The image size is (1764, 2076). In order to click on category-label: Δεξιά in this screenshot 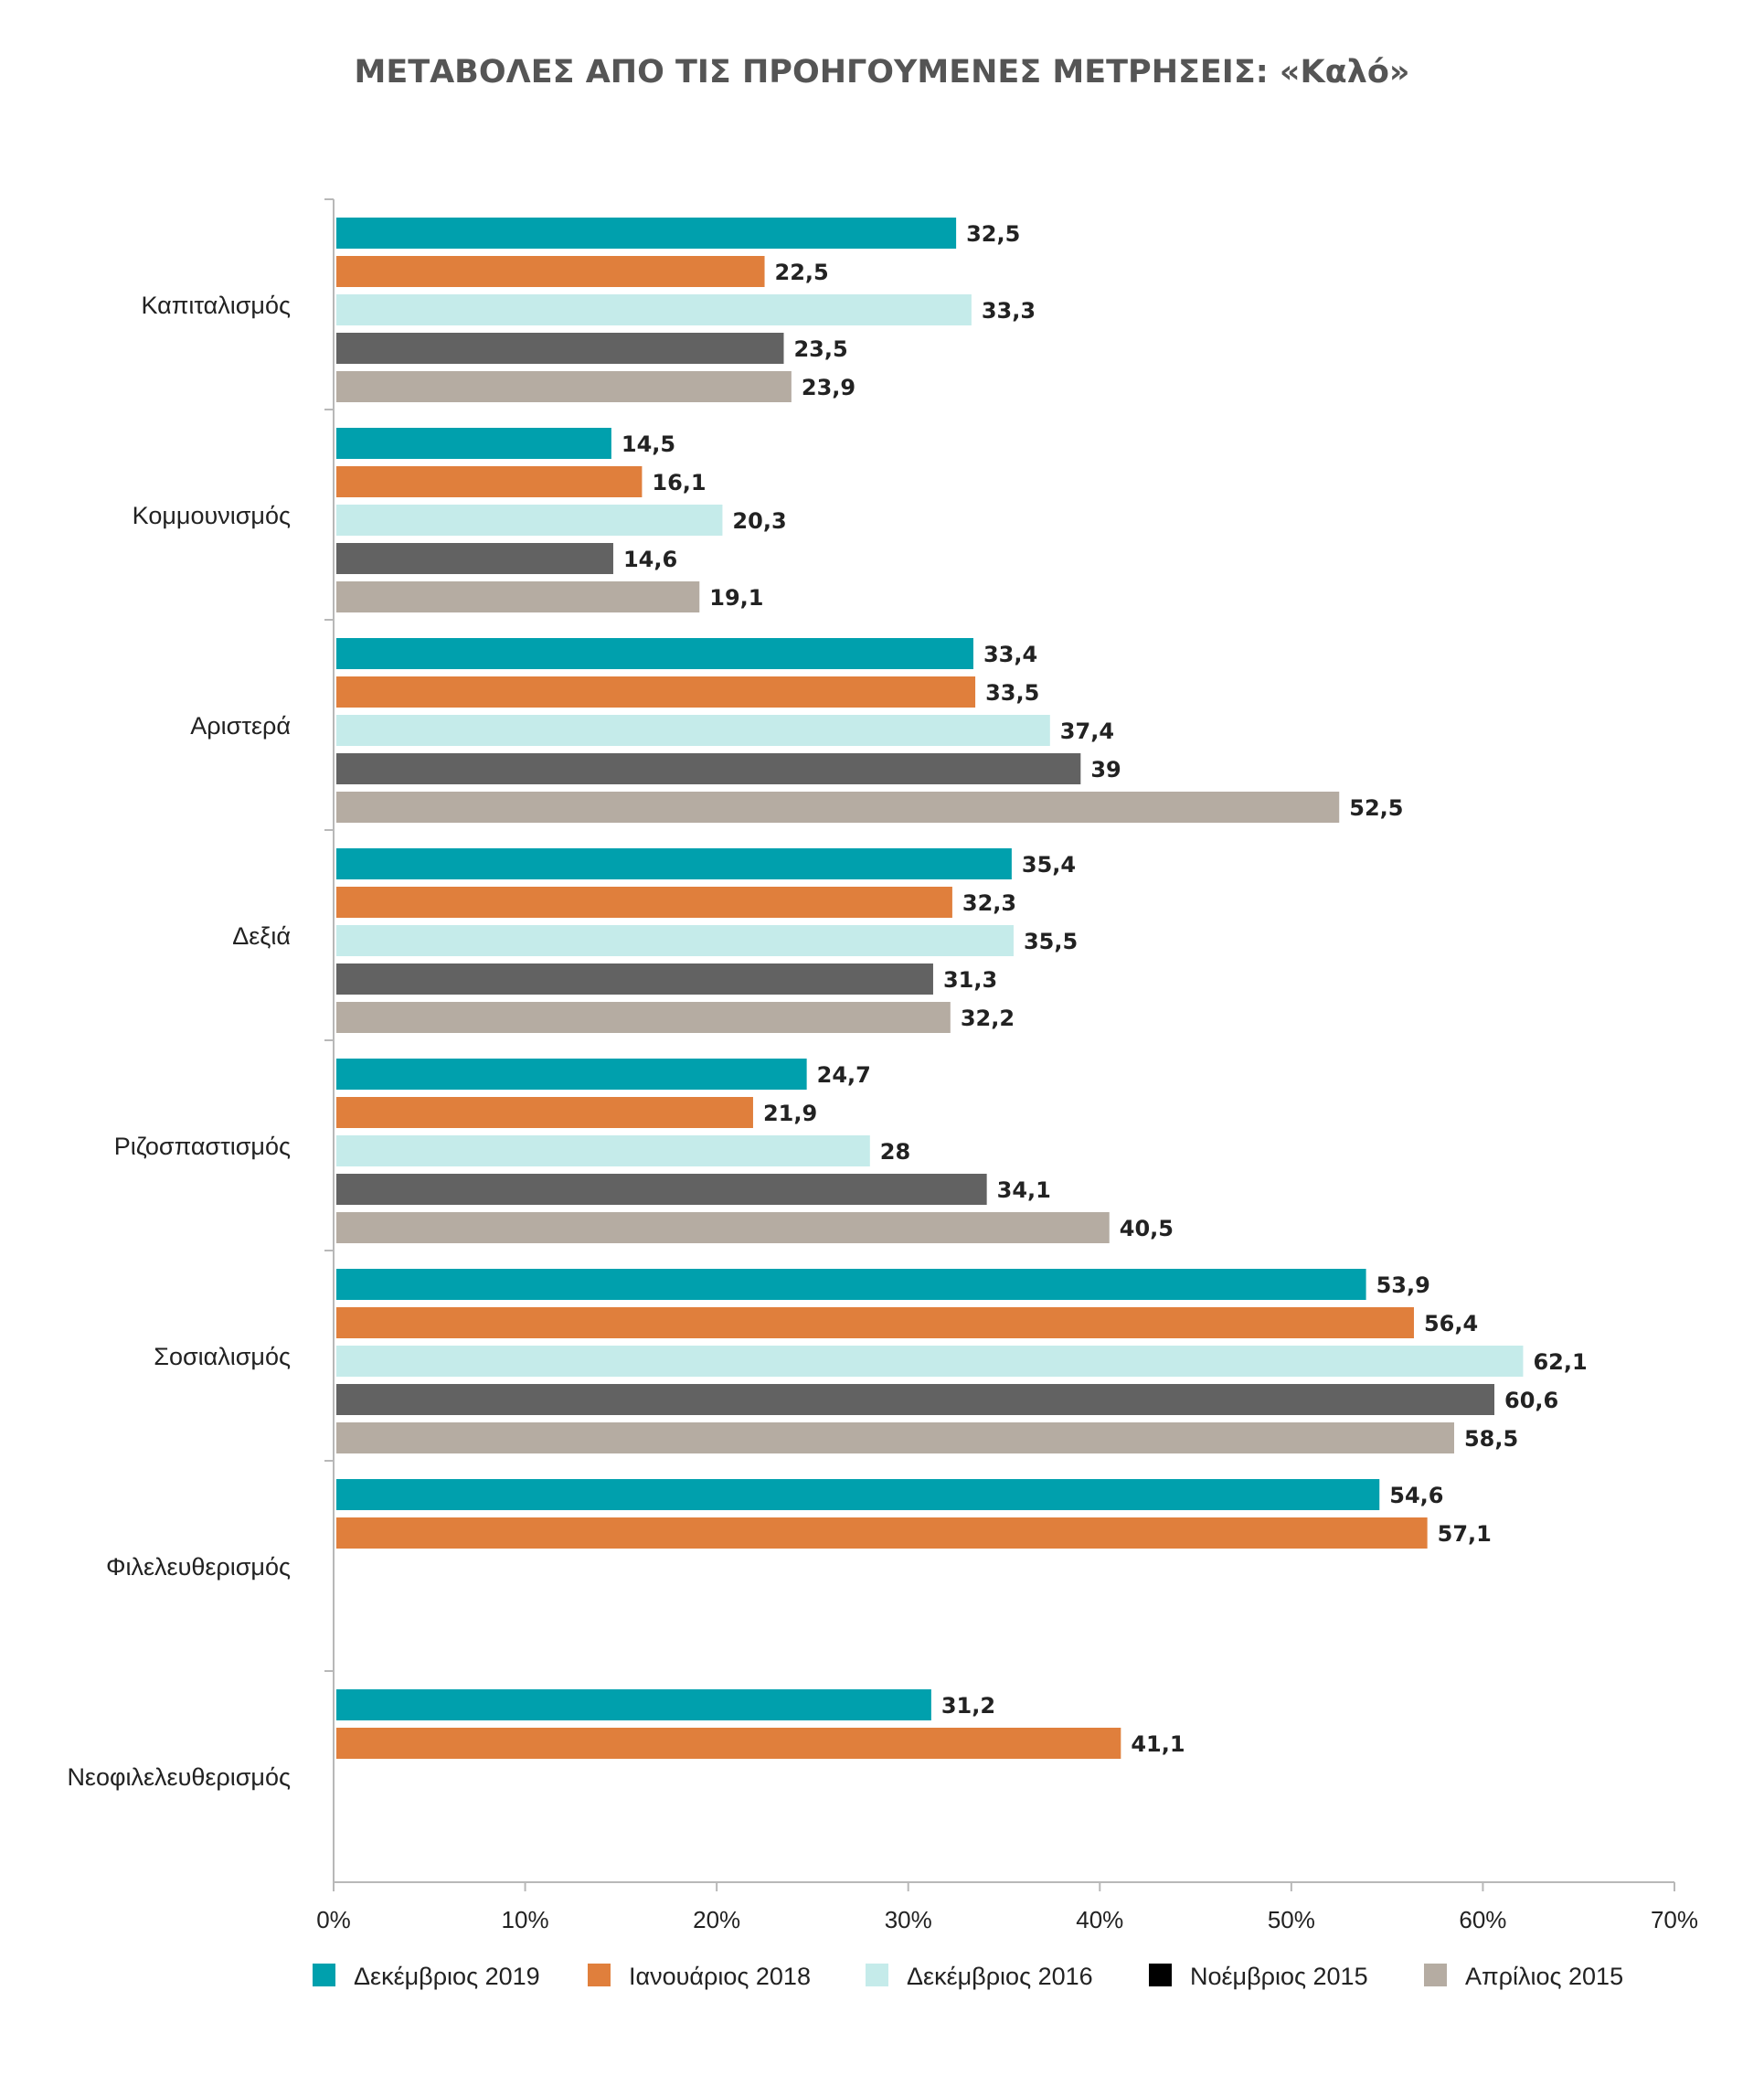, I will do `click(261, 936)`.